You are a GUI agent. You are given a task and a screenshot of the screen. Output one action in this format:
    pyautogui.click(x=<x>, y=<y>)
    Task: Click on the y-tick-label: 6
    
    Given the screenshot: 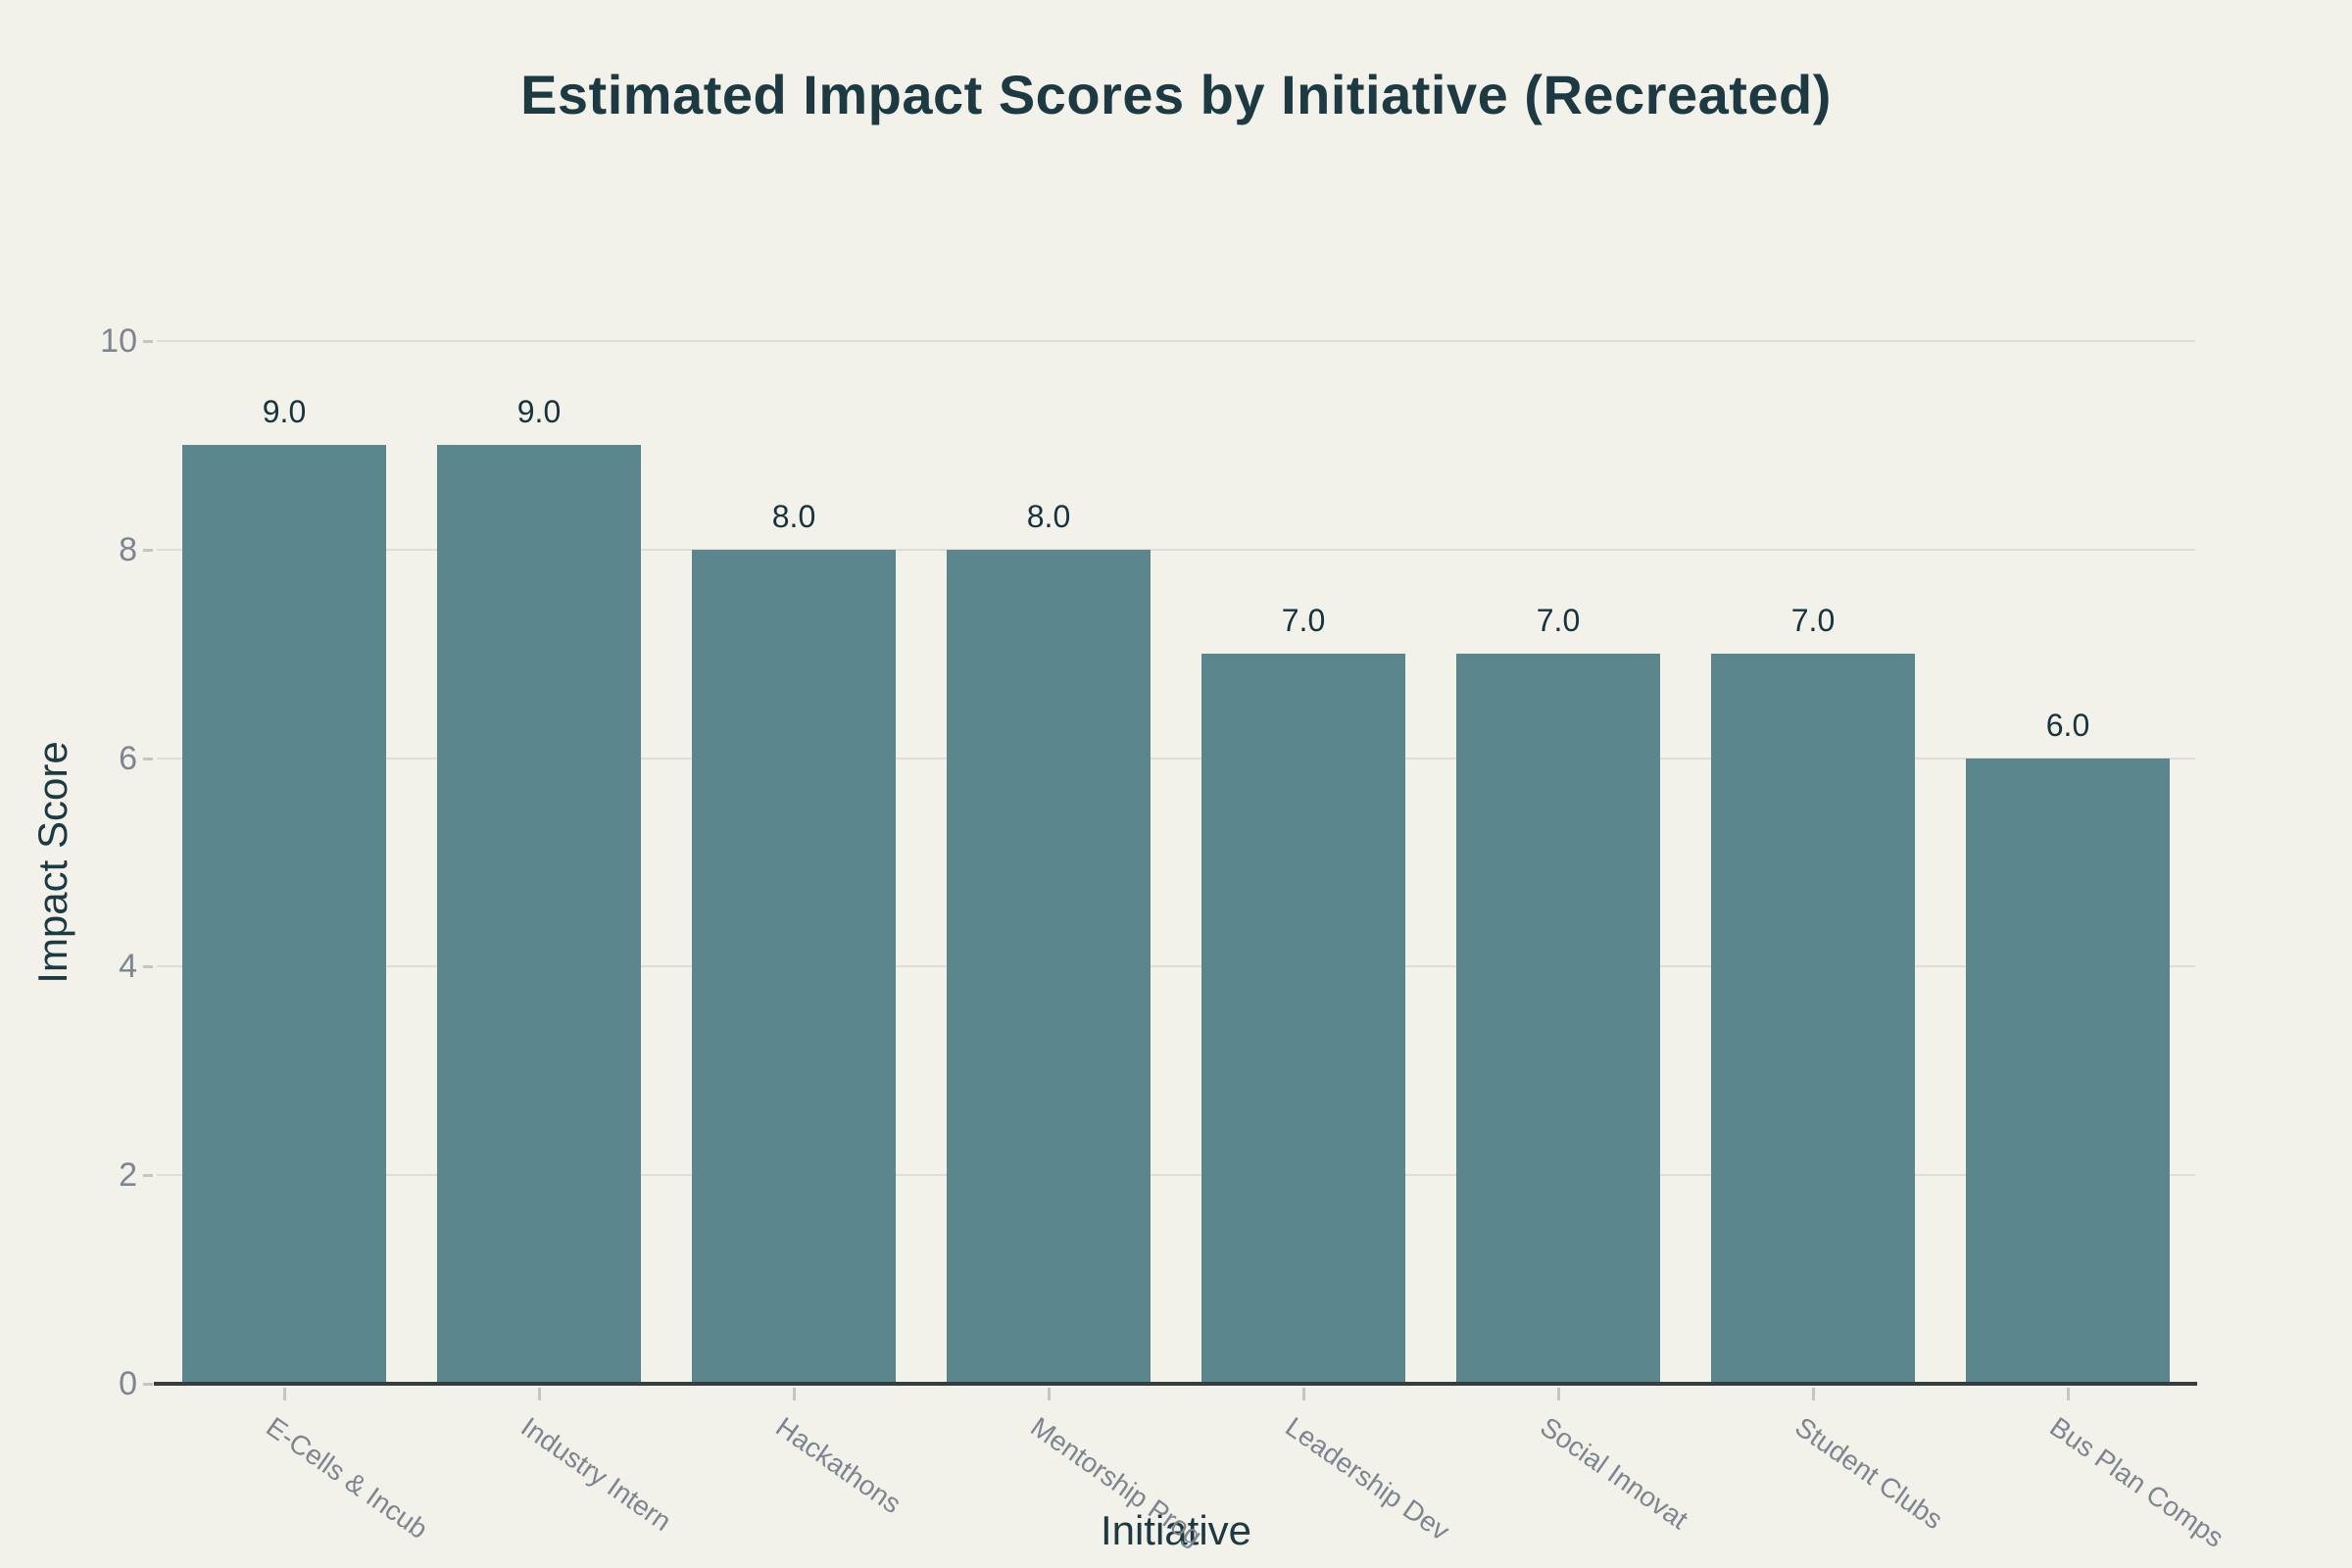 What is the action you would take?
    pyautogui.click(x=128, y=758)
    